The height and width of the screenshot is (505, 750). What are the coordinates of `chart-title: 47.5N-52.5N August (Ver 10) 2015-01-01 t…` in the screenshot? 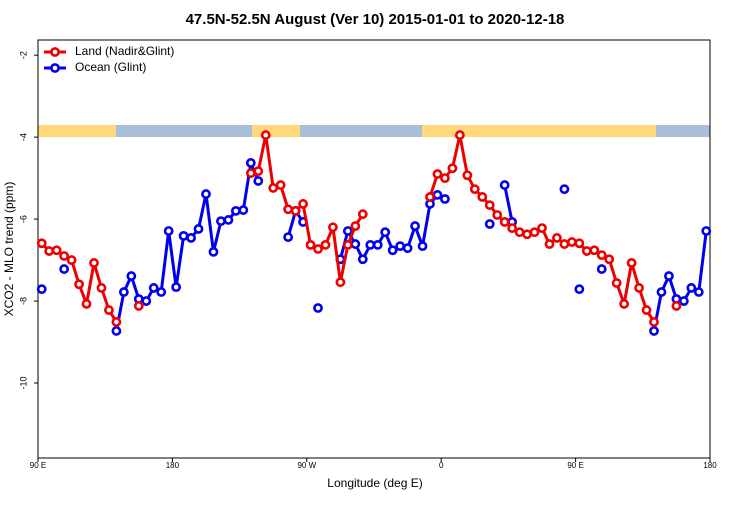 It's located at (375, 19).